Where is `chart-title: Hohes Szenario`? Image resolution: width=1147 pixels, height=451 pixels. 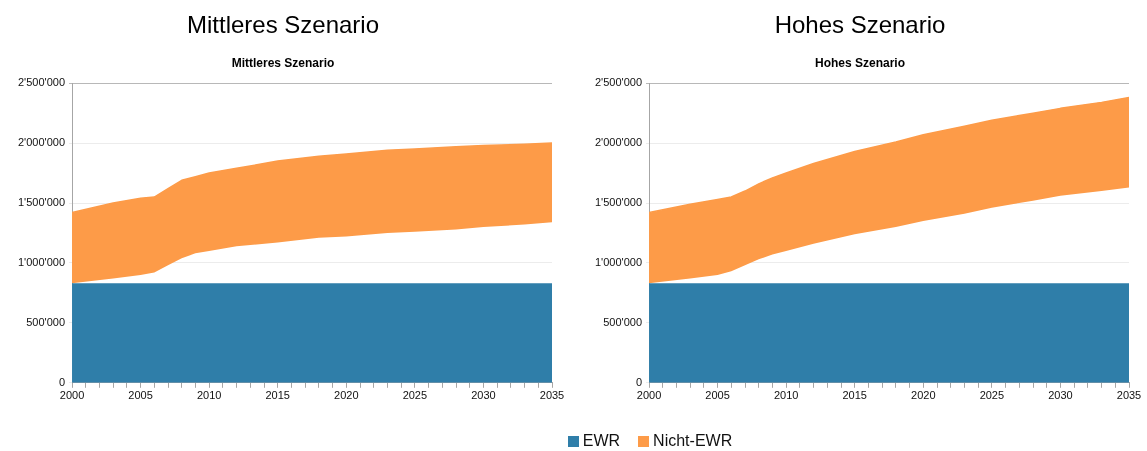
chart-title: Hohes Szenario is located at coordinates (860, 63).